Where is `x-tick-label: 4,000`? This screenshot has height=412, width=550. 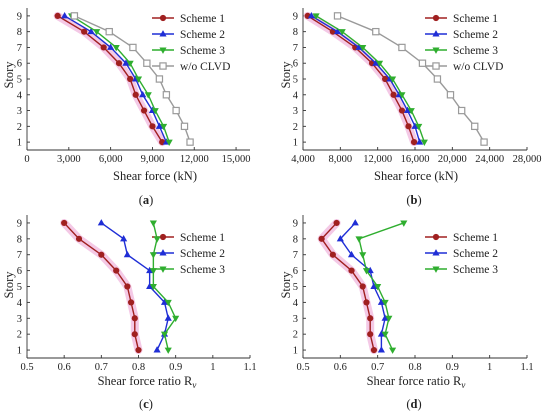
x-tick-label: 4,000 is located at coordinates (303, 159).